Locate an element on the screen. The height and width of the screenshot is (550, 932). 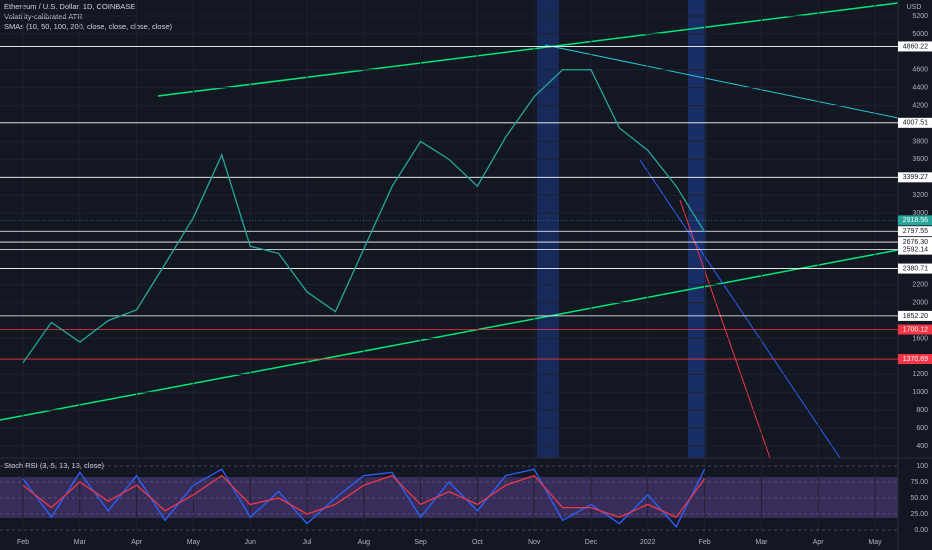
x-tick-label: Nov is located at coordinates (534, 542).